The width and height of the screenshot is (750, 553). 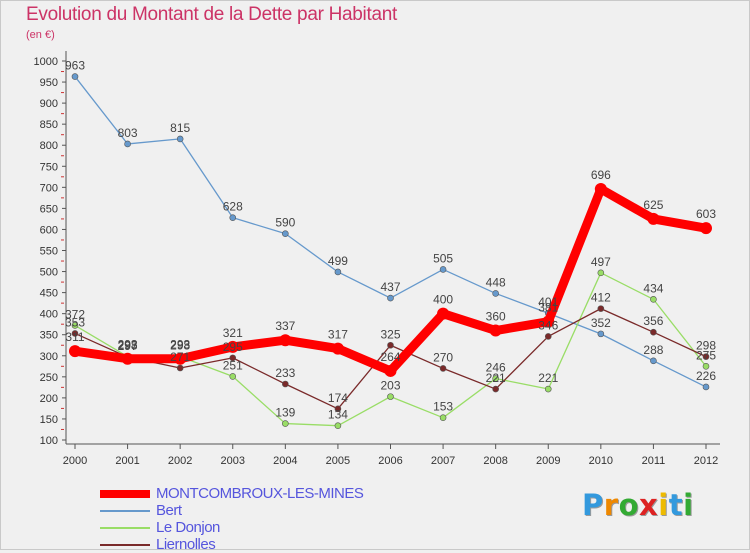 I want to click on data-label: 325, so click(x=390, y=334).